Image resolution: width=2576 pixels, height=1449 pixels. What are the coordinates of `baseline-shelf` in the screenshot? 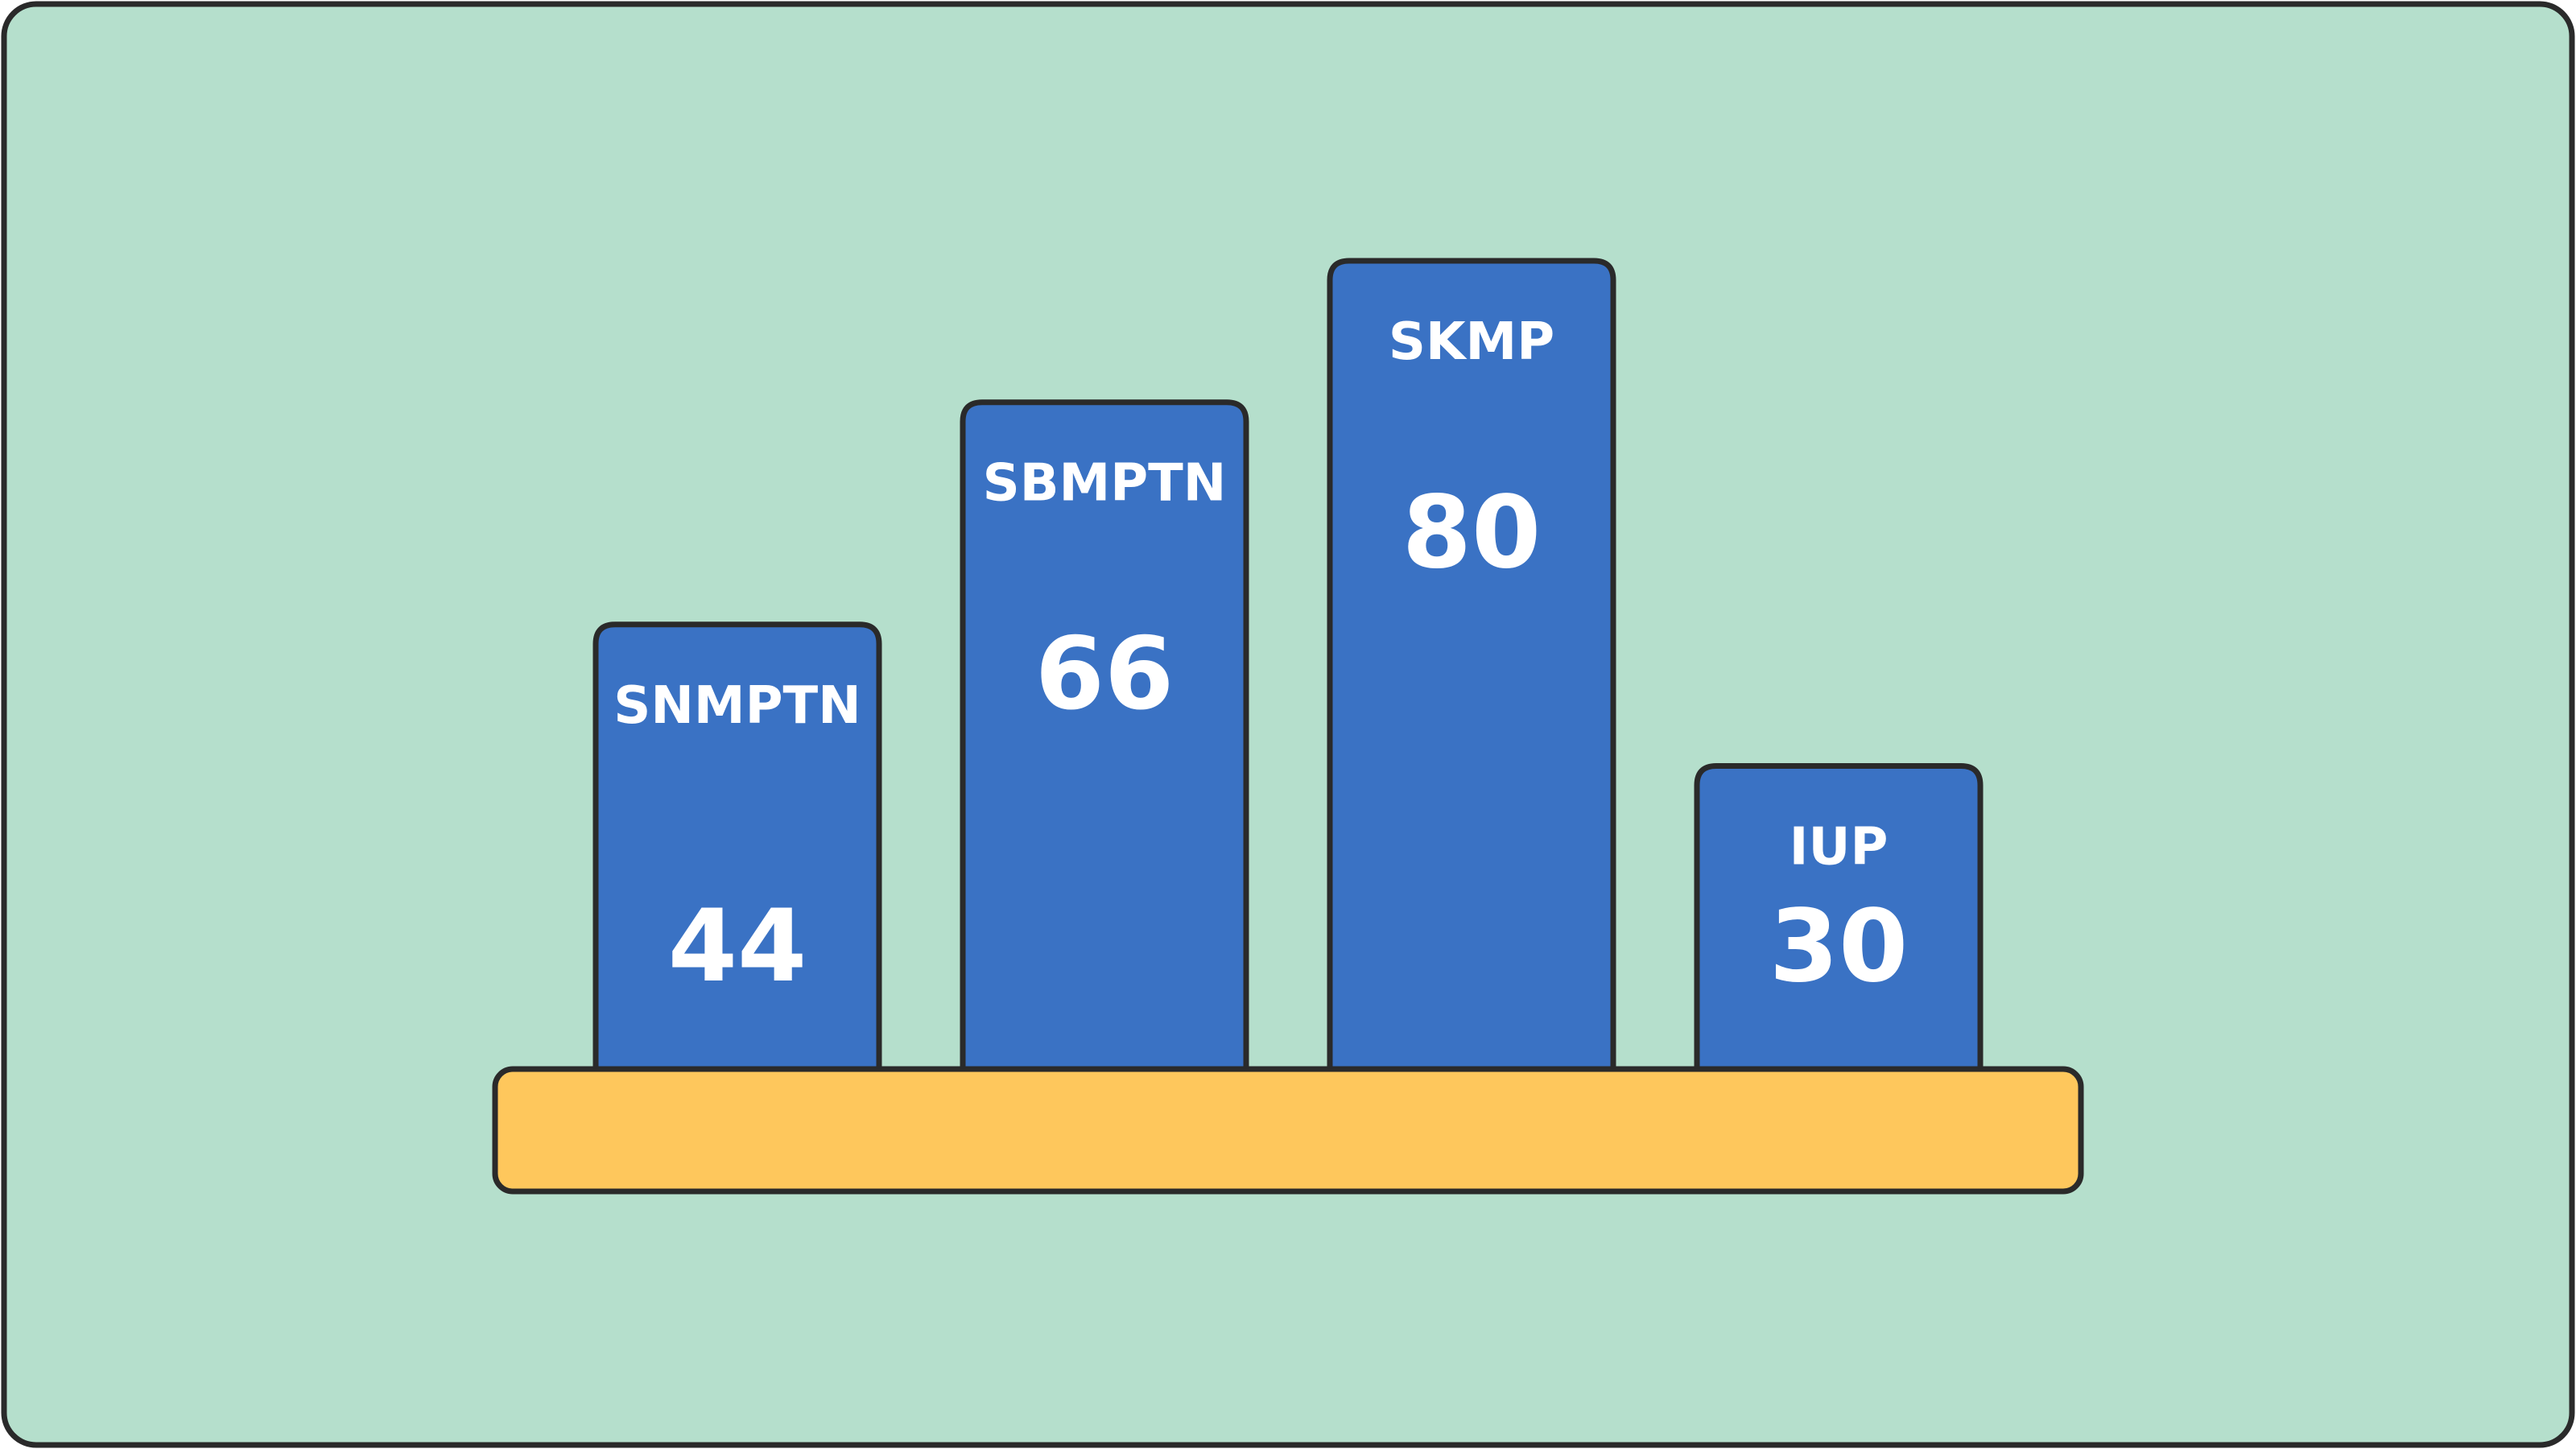 It's located at (1288, 1130).